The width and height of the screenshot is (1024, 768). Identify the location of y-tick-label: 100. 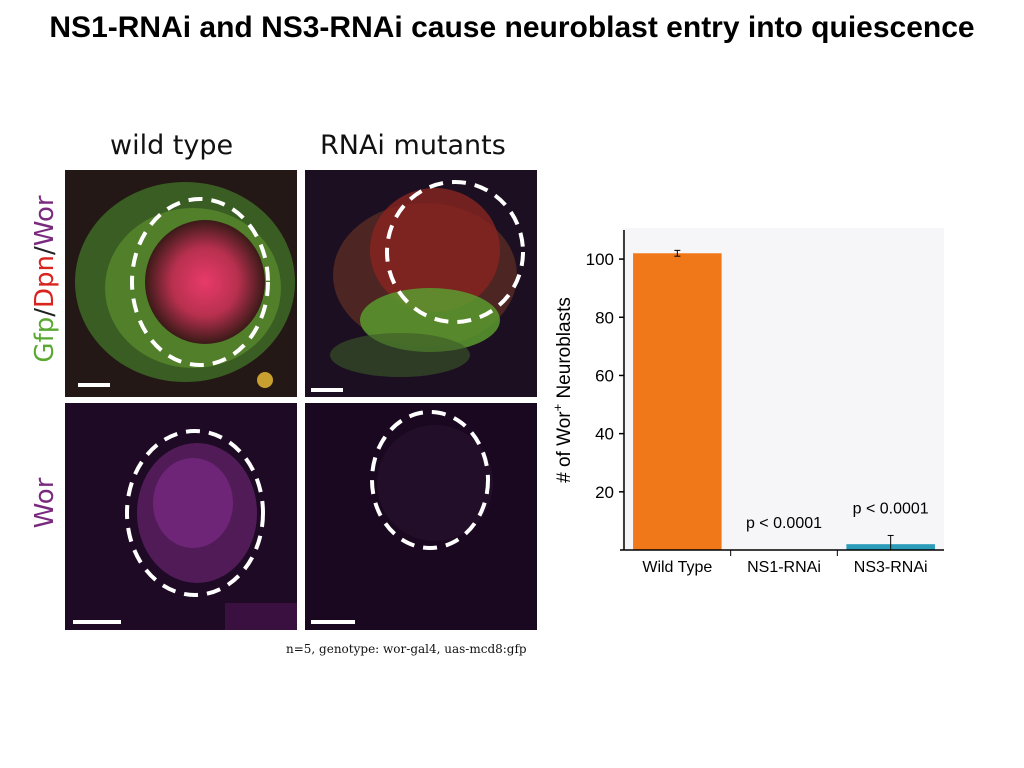
(600, 259).